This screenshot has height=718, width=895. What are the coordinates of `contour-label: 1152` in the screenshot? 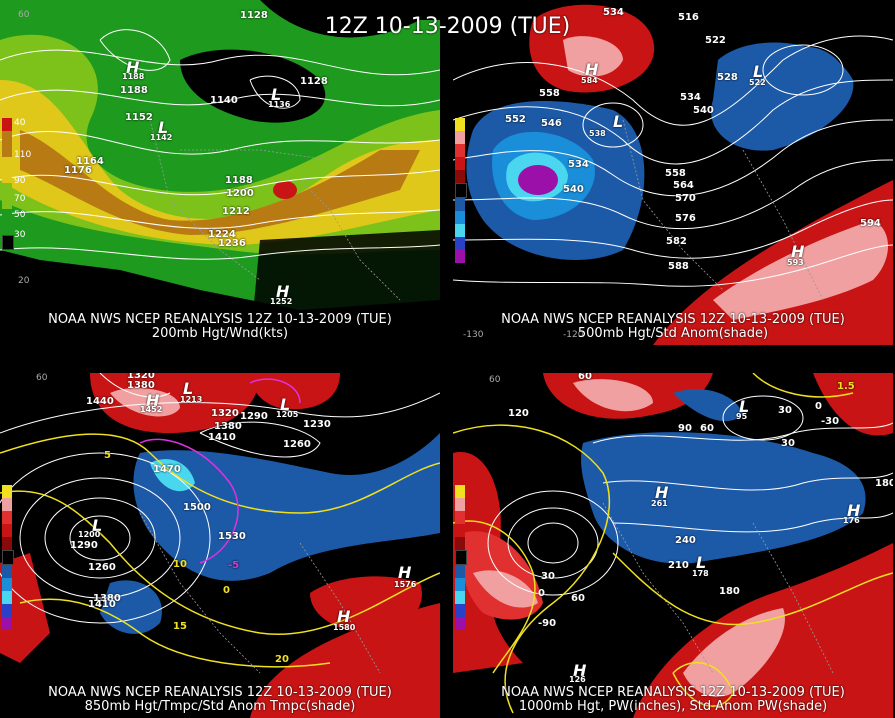 It's located at (139, 117).